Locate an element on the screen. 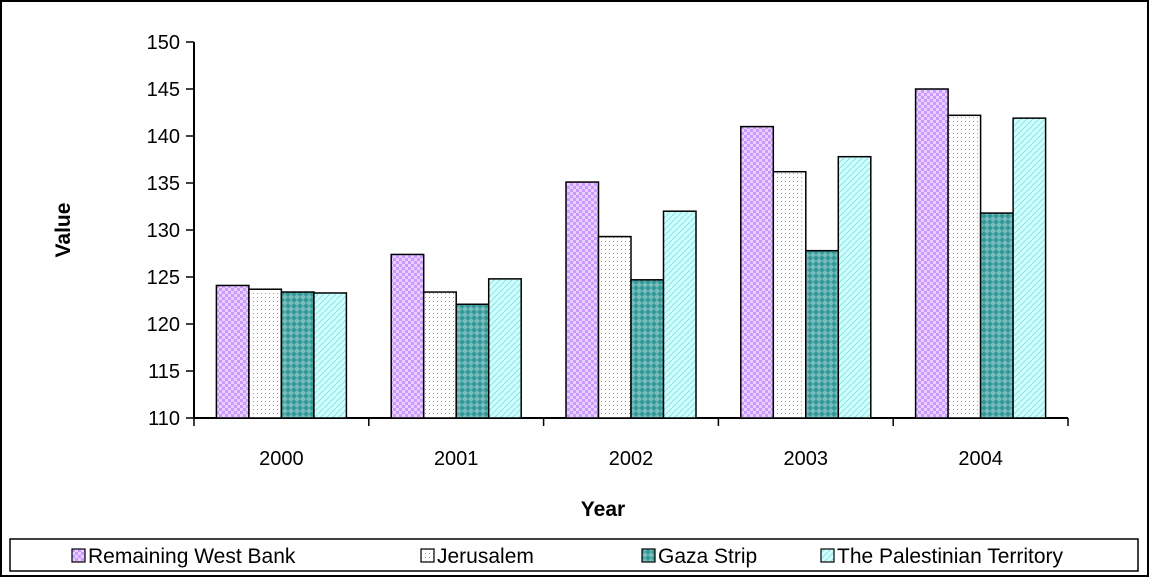 The width and height of the screenshot is (1150, 577). legend-box is located at coordinates (574, 555).